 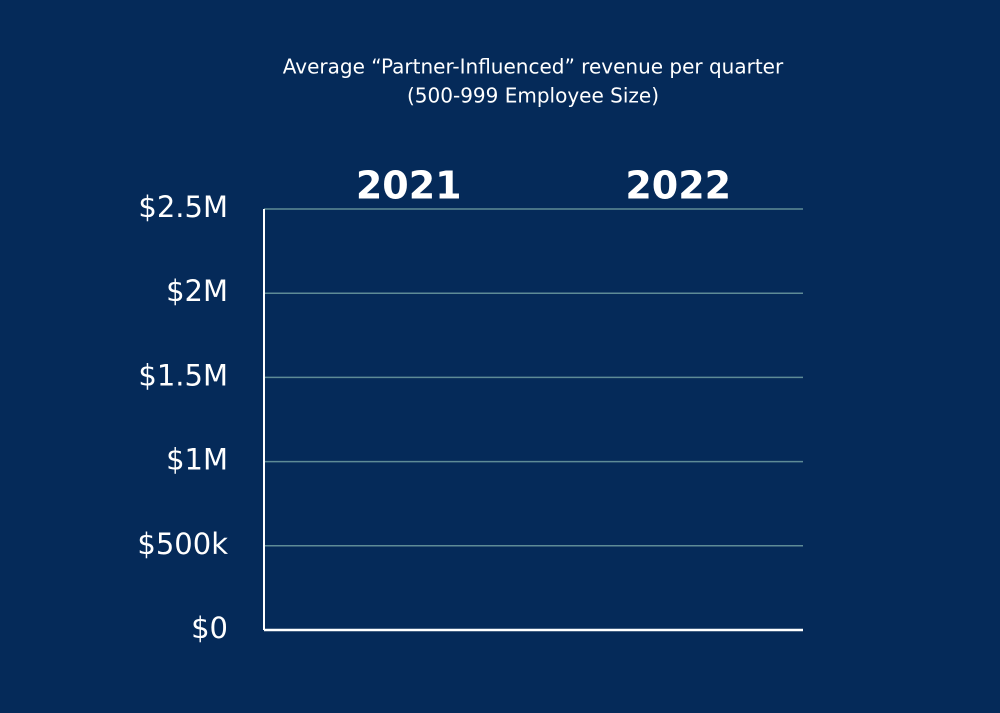 I want to click on category-label: 2021, so click(x=409, y=186).